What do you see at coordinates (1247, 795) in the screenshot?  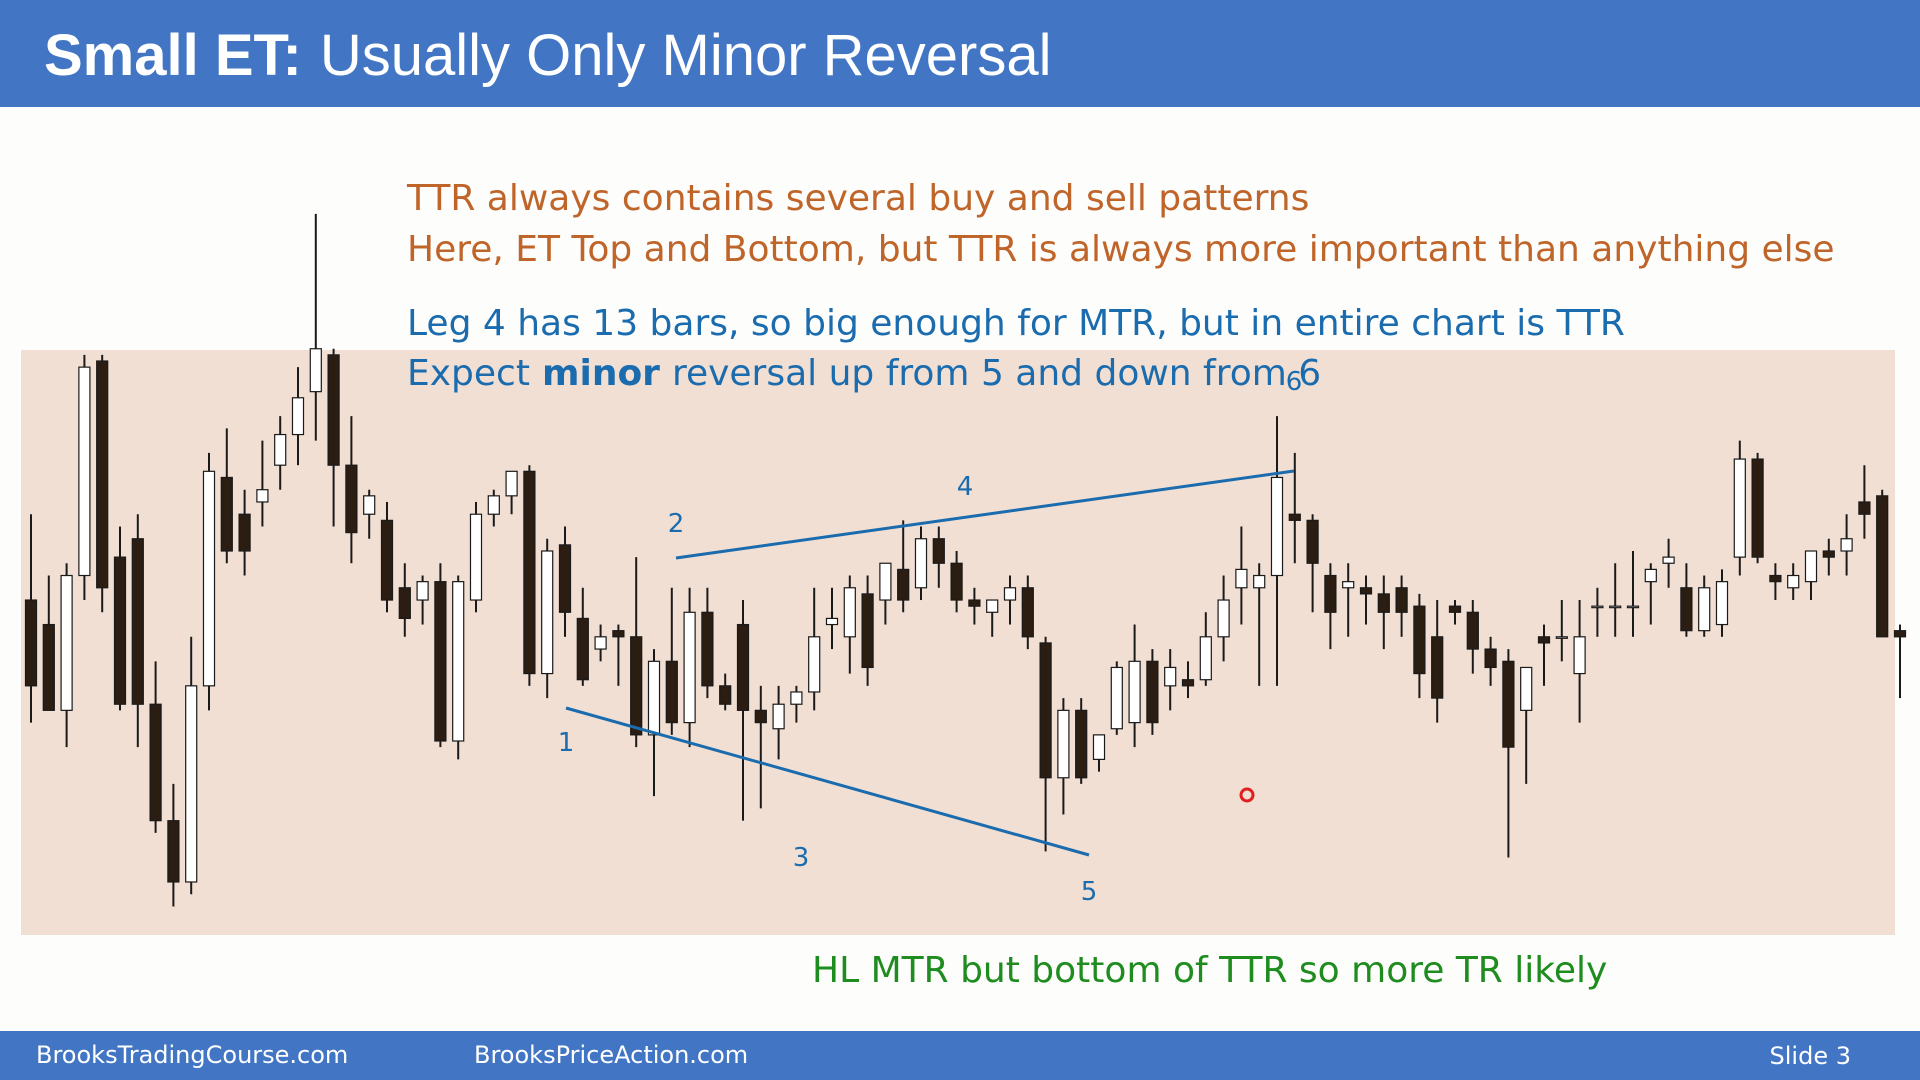 I see `cursor` at bounding box center [1247, 795].